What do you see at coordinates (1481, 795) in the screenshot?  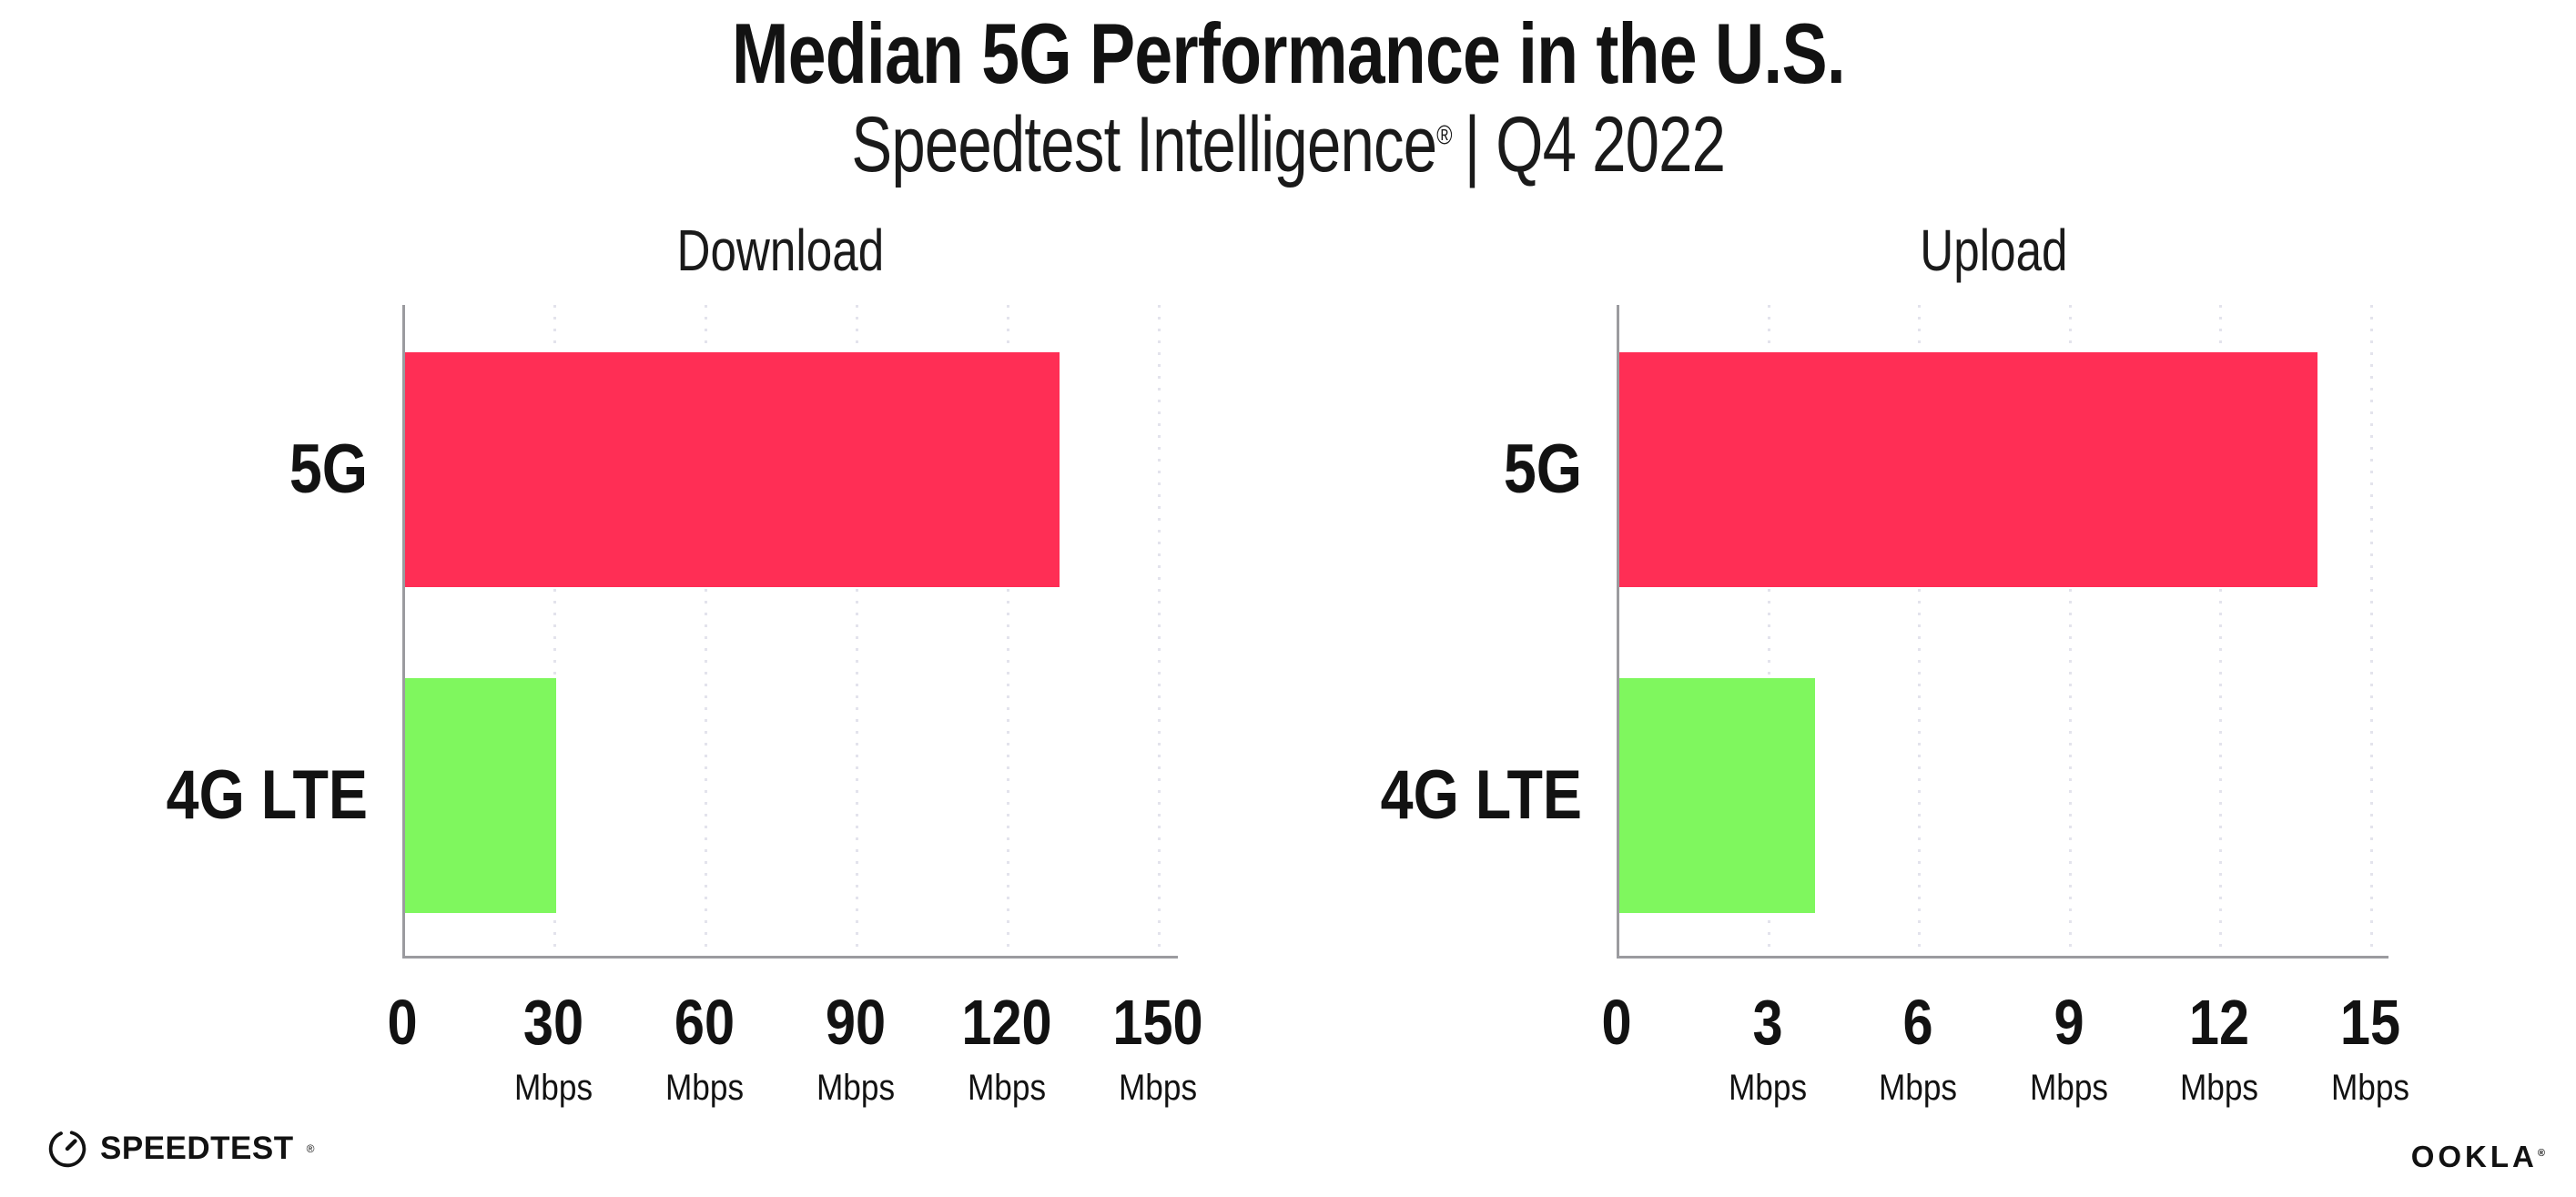 I see `category-label-upload-4g-lte: 4G LTE` at bounding box center [1481, 795].